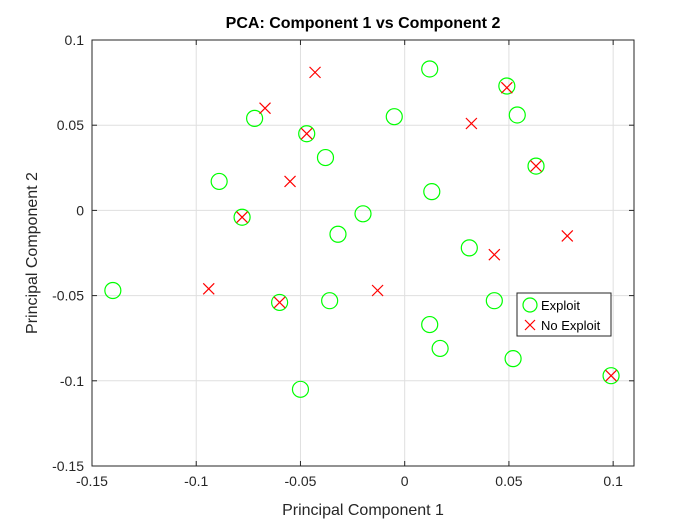  What do you see at coordinates (70, 125) in the screenshot?
I see `y-tick-label: 0.05` at bounding box center [70, 125].